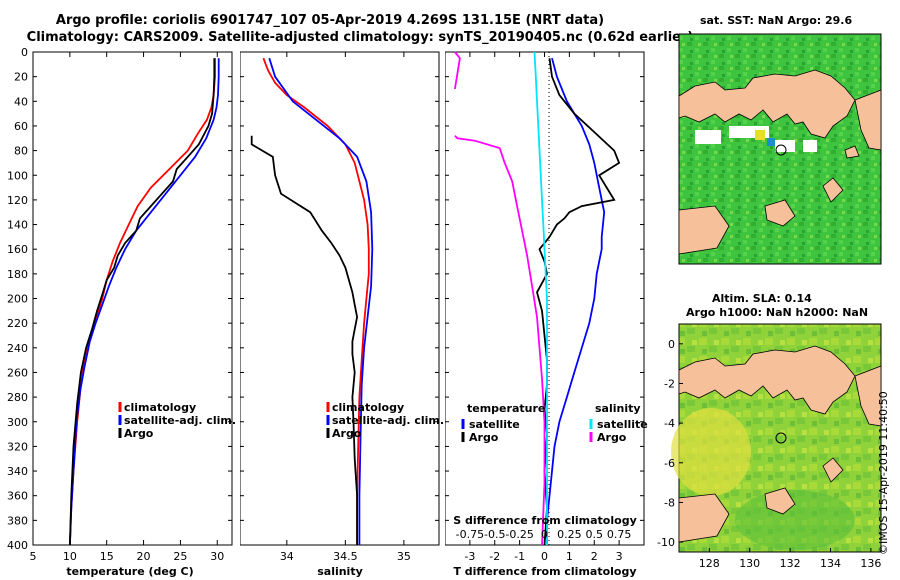  What do you see at coordinates (671, 344) in the screenshot?
I see `map-lat-label: 0` at bounding box center [671, 344].